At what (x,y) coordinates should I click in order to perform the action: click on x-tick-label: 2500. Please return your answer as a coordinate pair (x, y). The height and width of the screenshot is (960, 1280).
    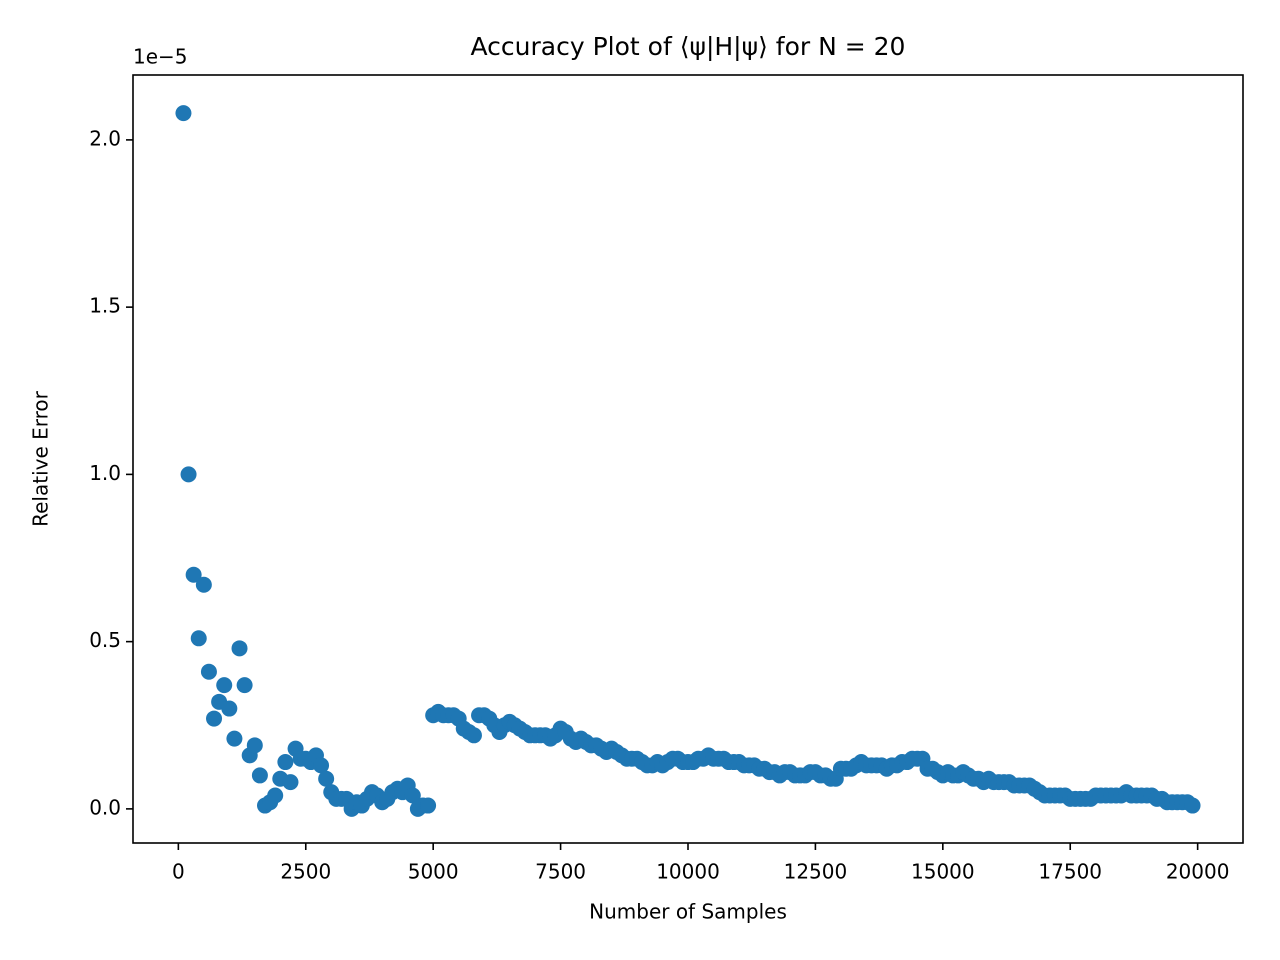
    Looking at the image, I should click on (305, 872).